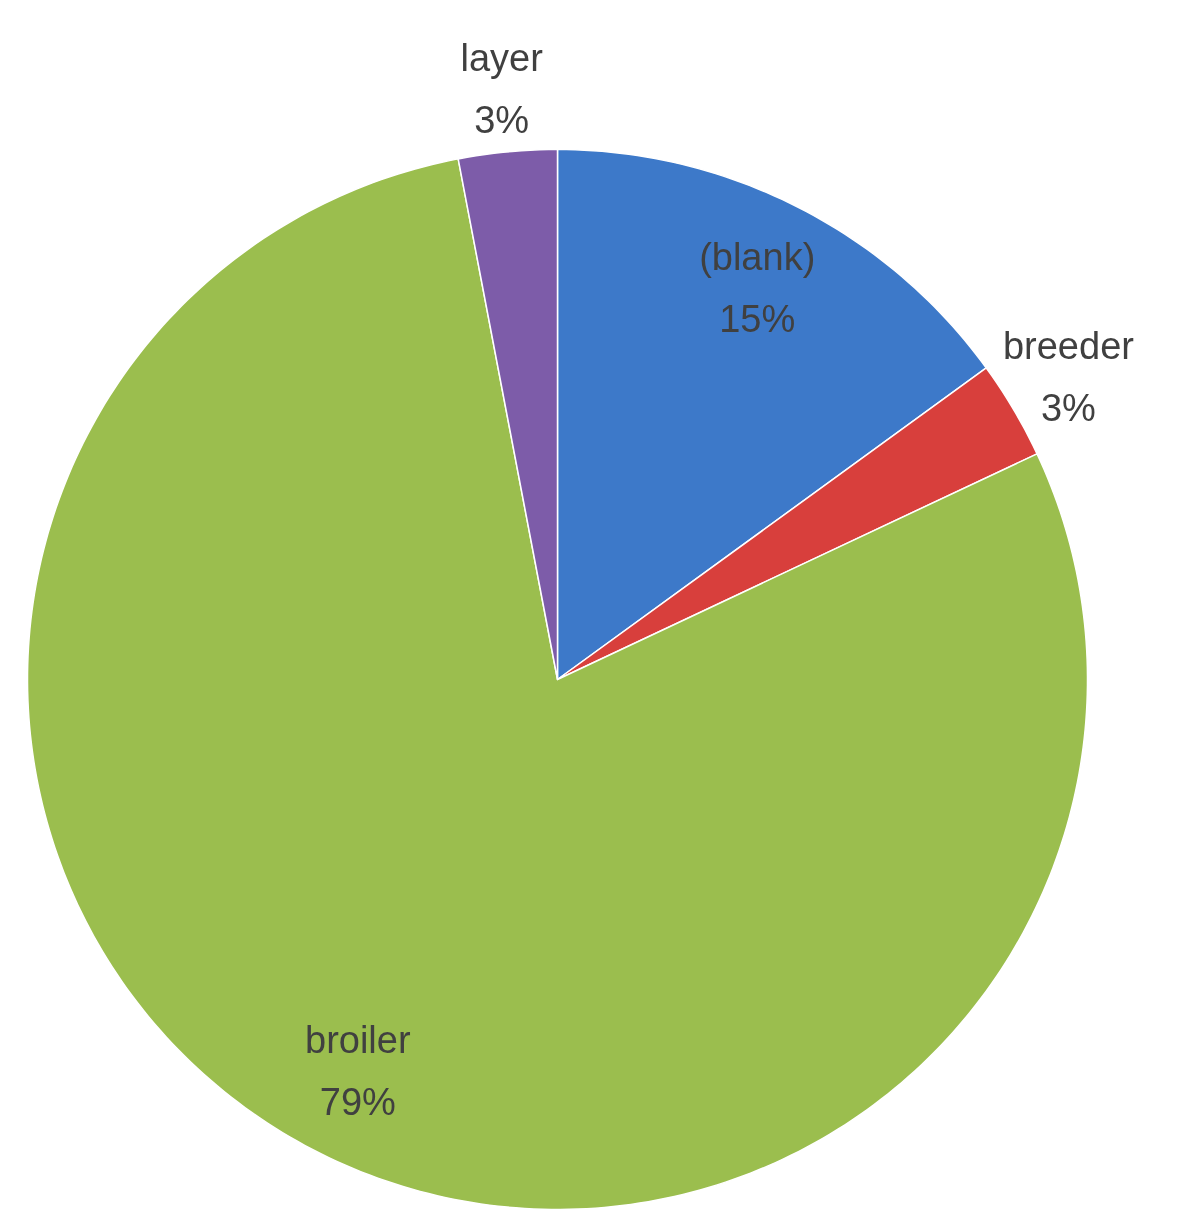 Image resolution: width=1195 pixels, height=1214 pixels. I want to click on slice-label: breeder, so click(1068, 346).